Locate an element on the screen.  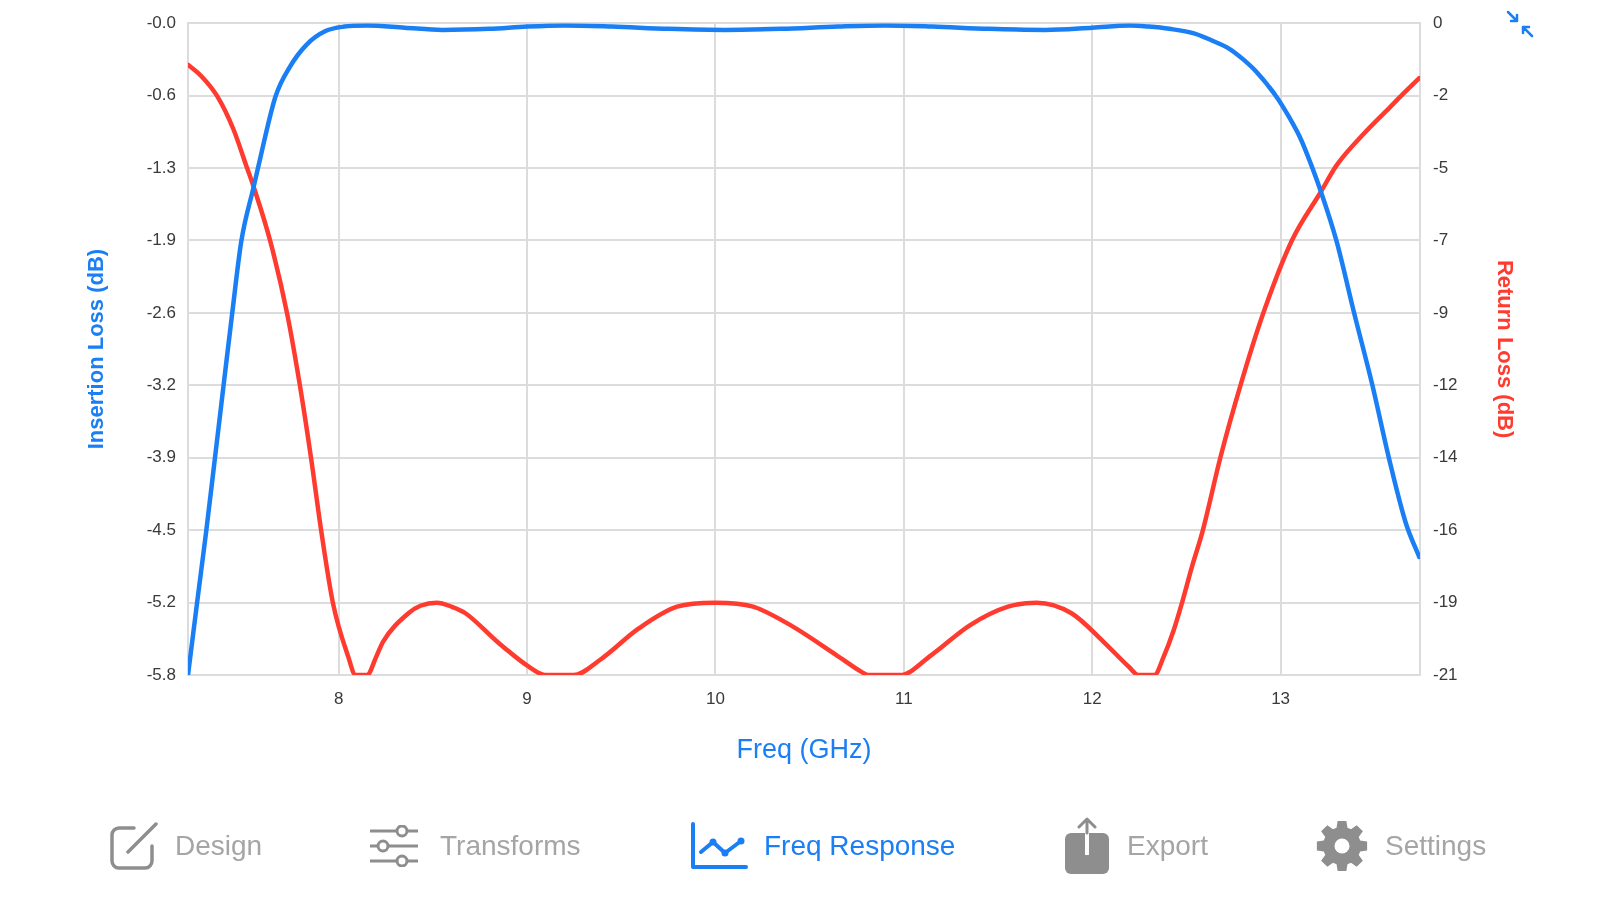
y-axis-title: Insertion Loss (dB) is located at coordinates (96, 349).